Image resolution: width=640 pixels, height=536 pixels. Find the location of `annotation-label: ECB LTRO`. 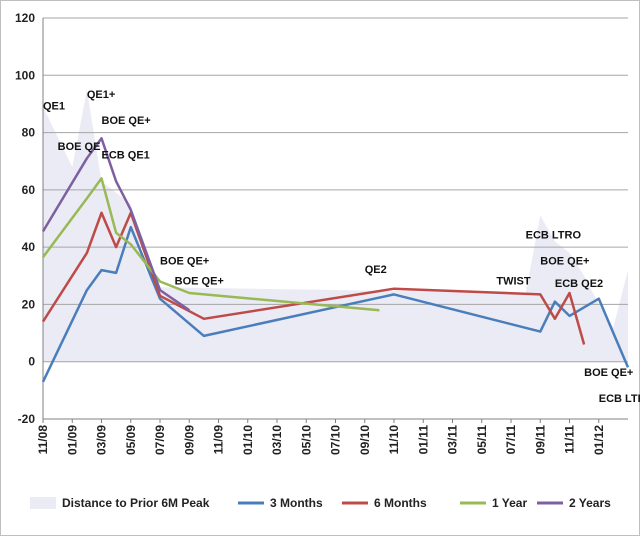

annotation-label: ECB LTRO is located at coordinates (554, 236).